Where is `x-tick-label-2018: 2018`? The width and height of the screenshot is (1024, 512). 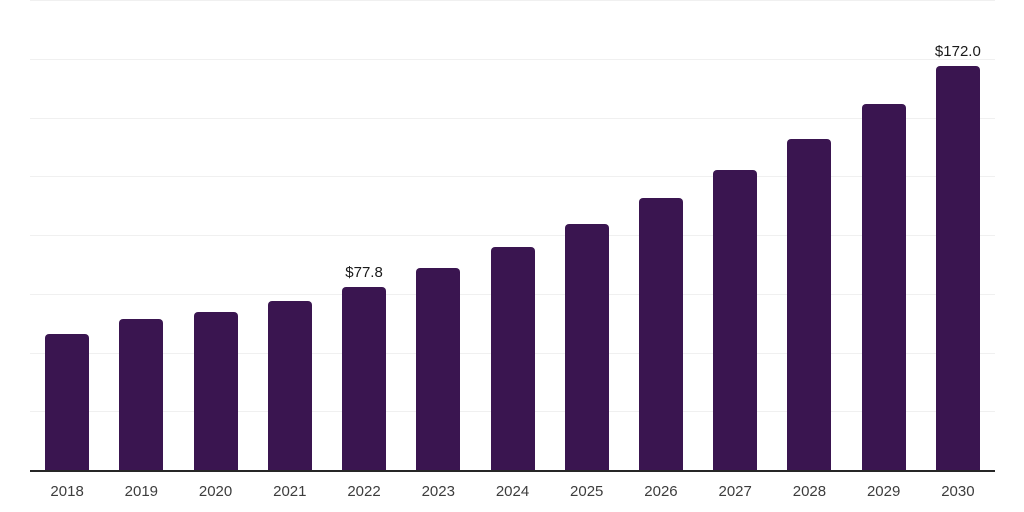
x-tick-label-2018: 2018 is located at coordinates (67, 491).